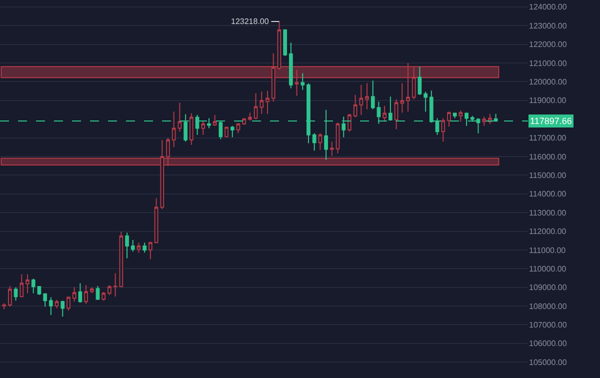  I want to click on y-tick-label: 123000.00, so click(548, 25).